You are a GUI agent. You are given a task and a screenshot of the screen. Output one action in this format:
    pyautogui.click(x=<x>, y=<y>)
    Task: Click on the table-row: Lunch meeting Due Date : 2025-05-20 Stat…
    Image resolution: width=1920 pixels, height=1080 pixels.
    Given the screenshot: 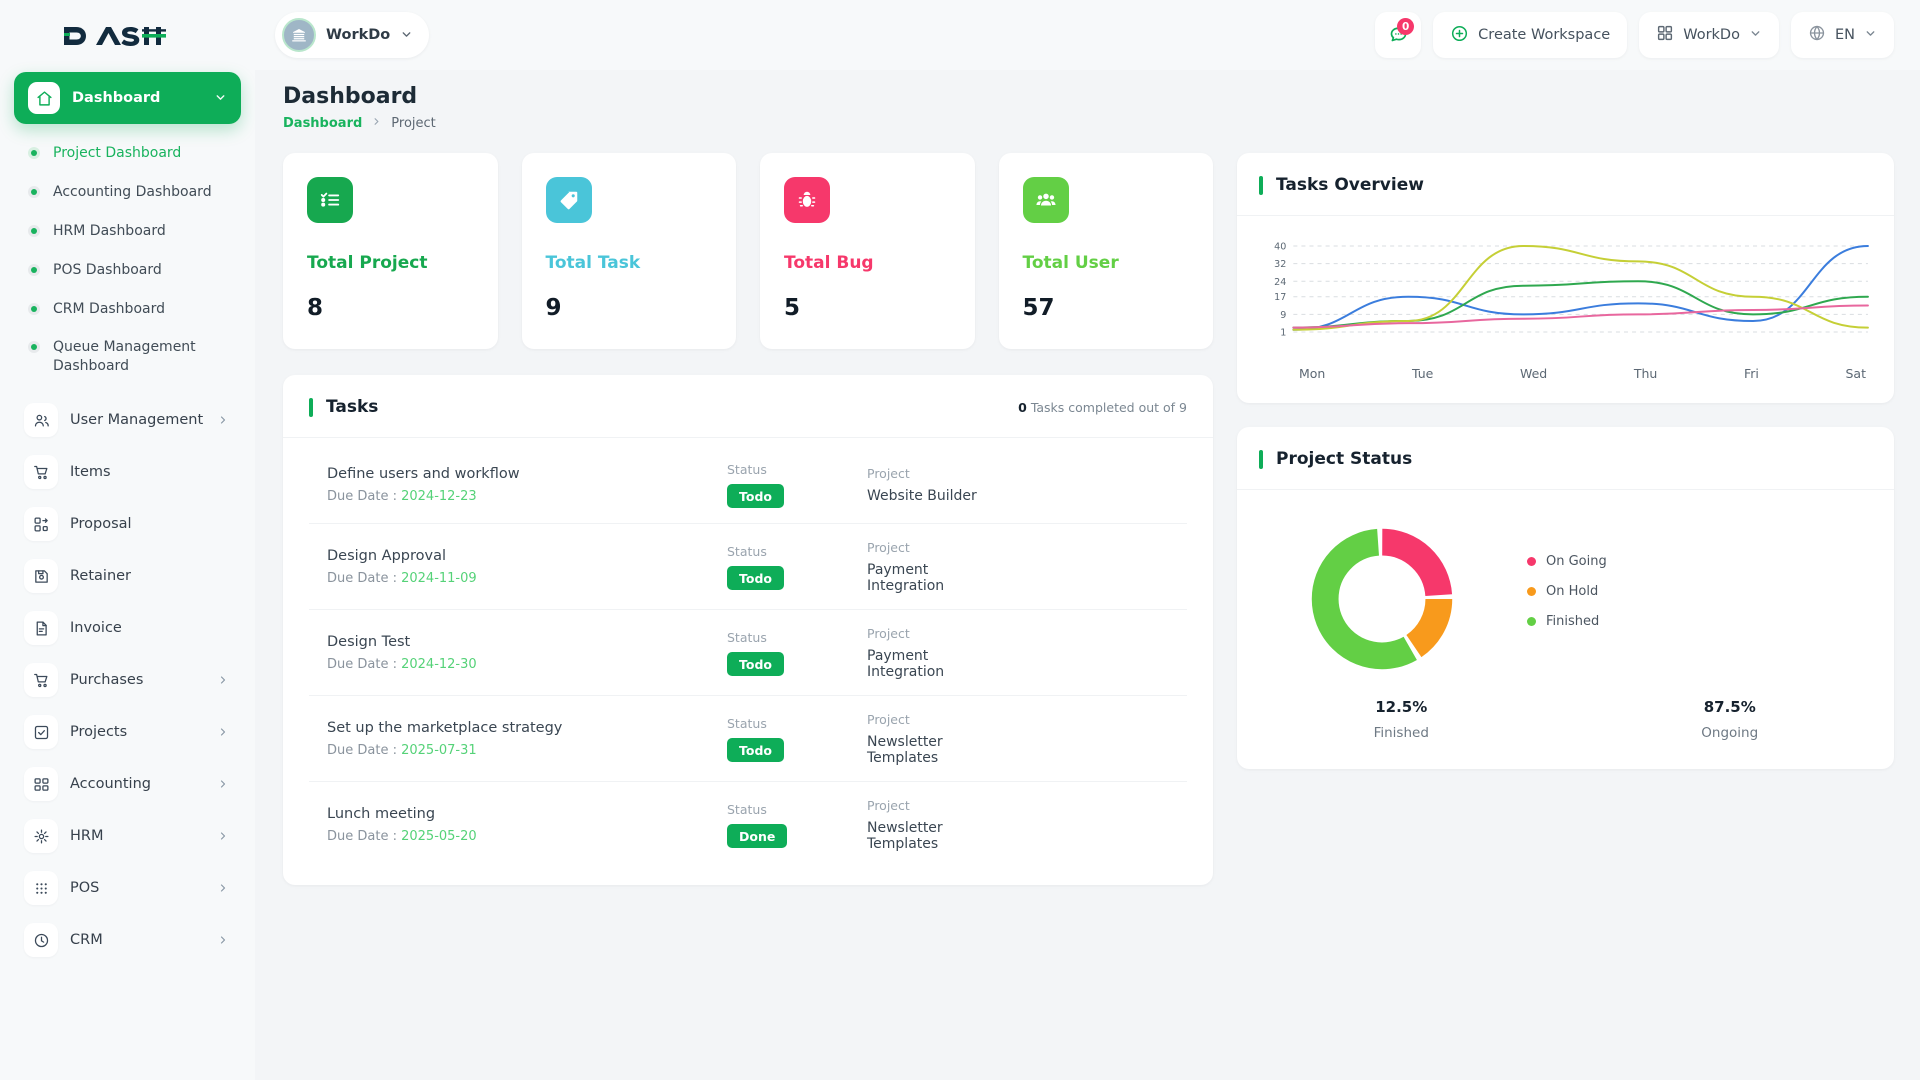 What is the action you would take?
    pyautogui.click(x=748, y=824)
    